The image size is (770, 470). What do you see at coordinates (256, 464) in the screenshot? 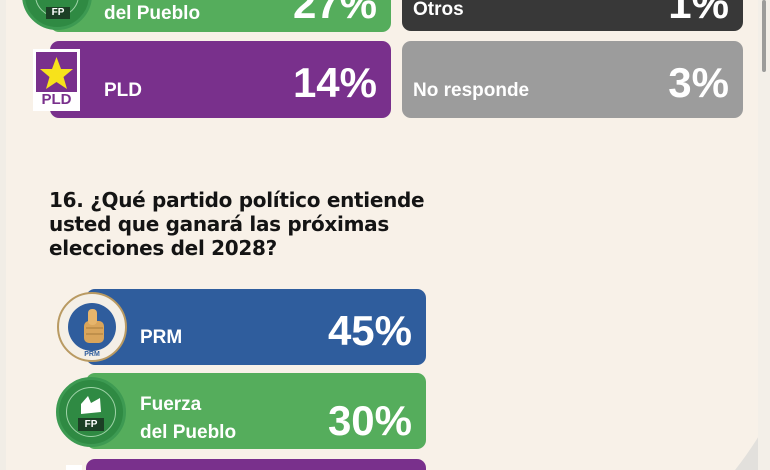
I see `bar-pld` at bounding box center [256, 464].